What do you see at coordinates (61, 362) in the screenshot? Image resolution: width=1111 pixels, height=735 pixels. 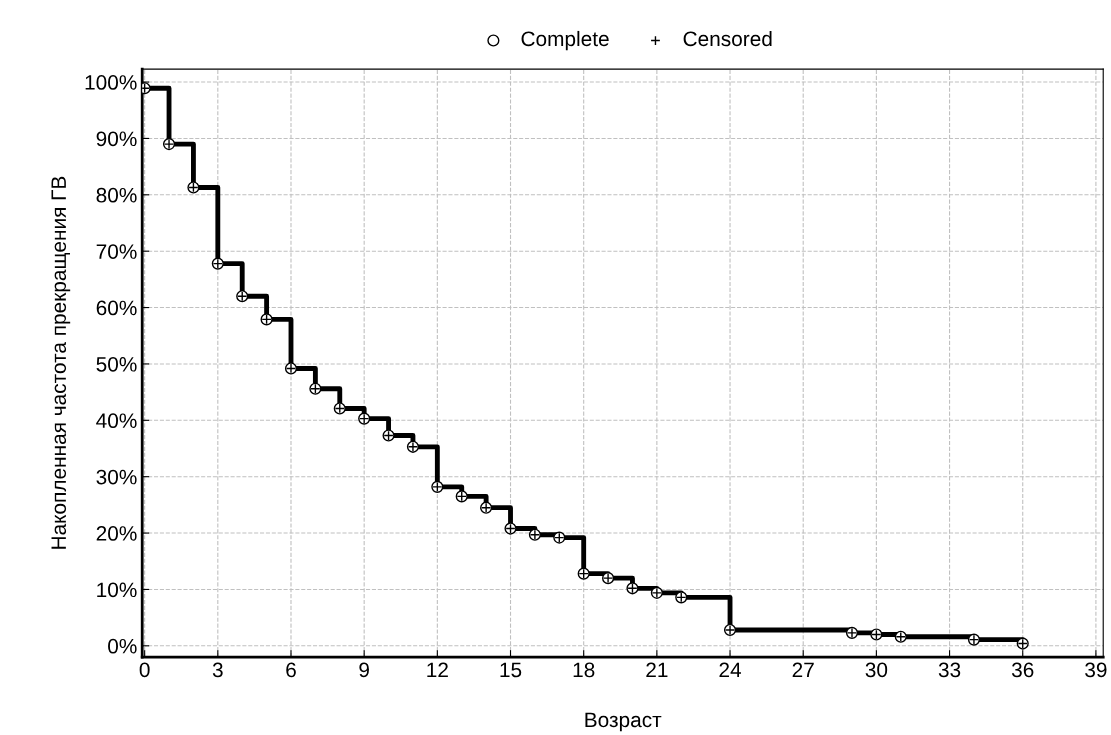 I see `y-axis-title: Накопленная частота прекращения ГВ` at bounding box center [61, 362].